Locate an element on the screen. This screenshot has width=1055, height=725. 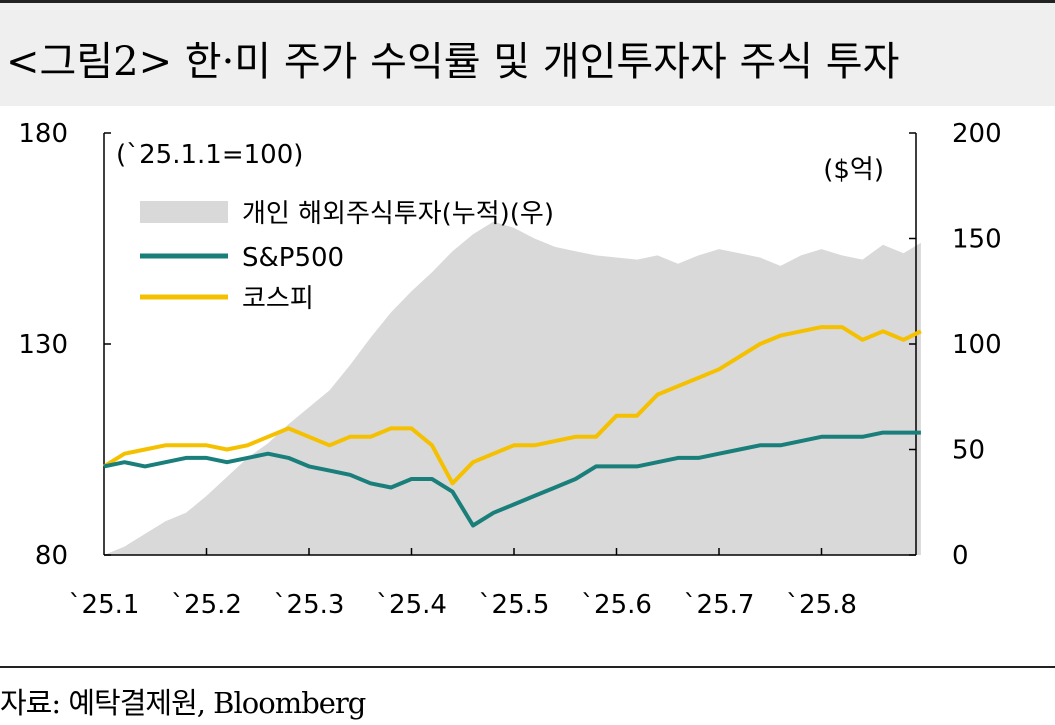
left-tick-label: 130 is located at coordinates (43, 345).